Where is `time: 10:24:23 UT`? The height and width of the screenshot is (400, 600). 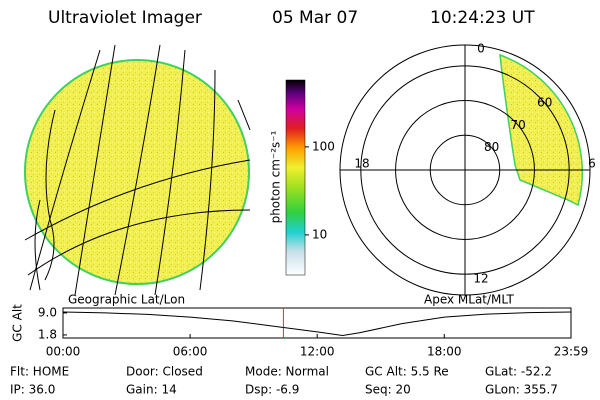
time: 10:24:23 UT is located at coordinates (482, 18).